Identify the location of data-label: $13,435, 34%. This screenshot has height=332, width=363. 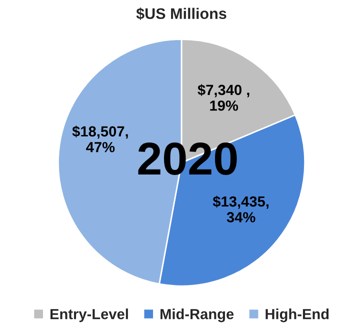
(240, 209).